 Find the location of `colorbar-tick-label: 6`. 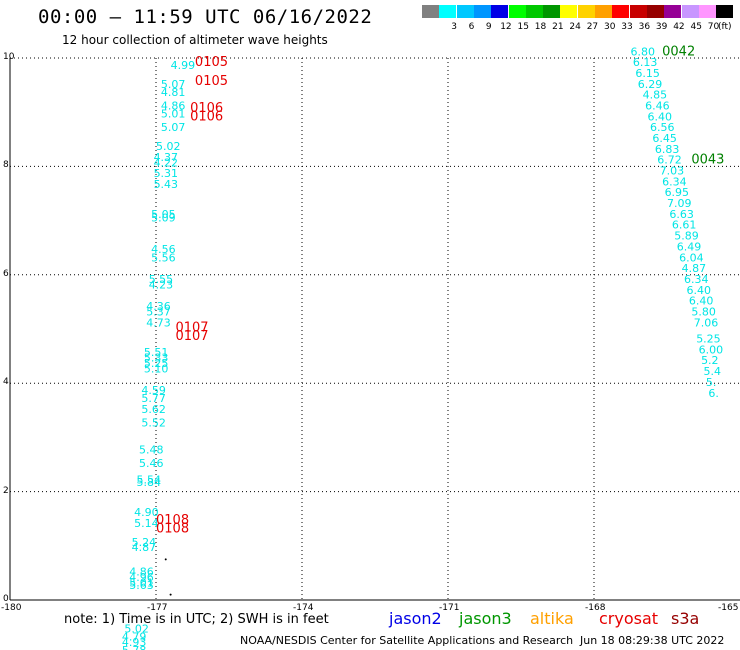

colorbar-tick-label: 6 is located at coordinates (471, 27).